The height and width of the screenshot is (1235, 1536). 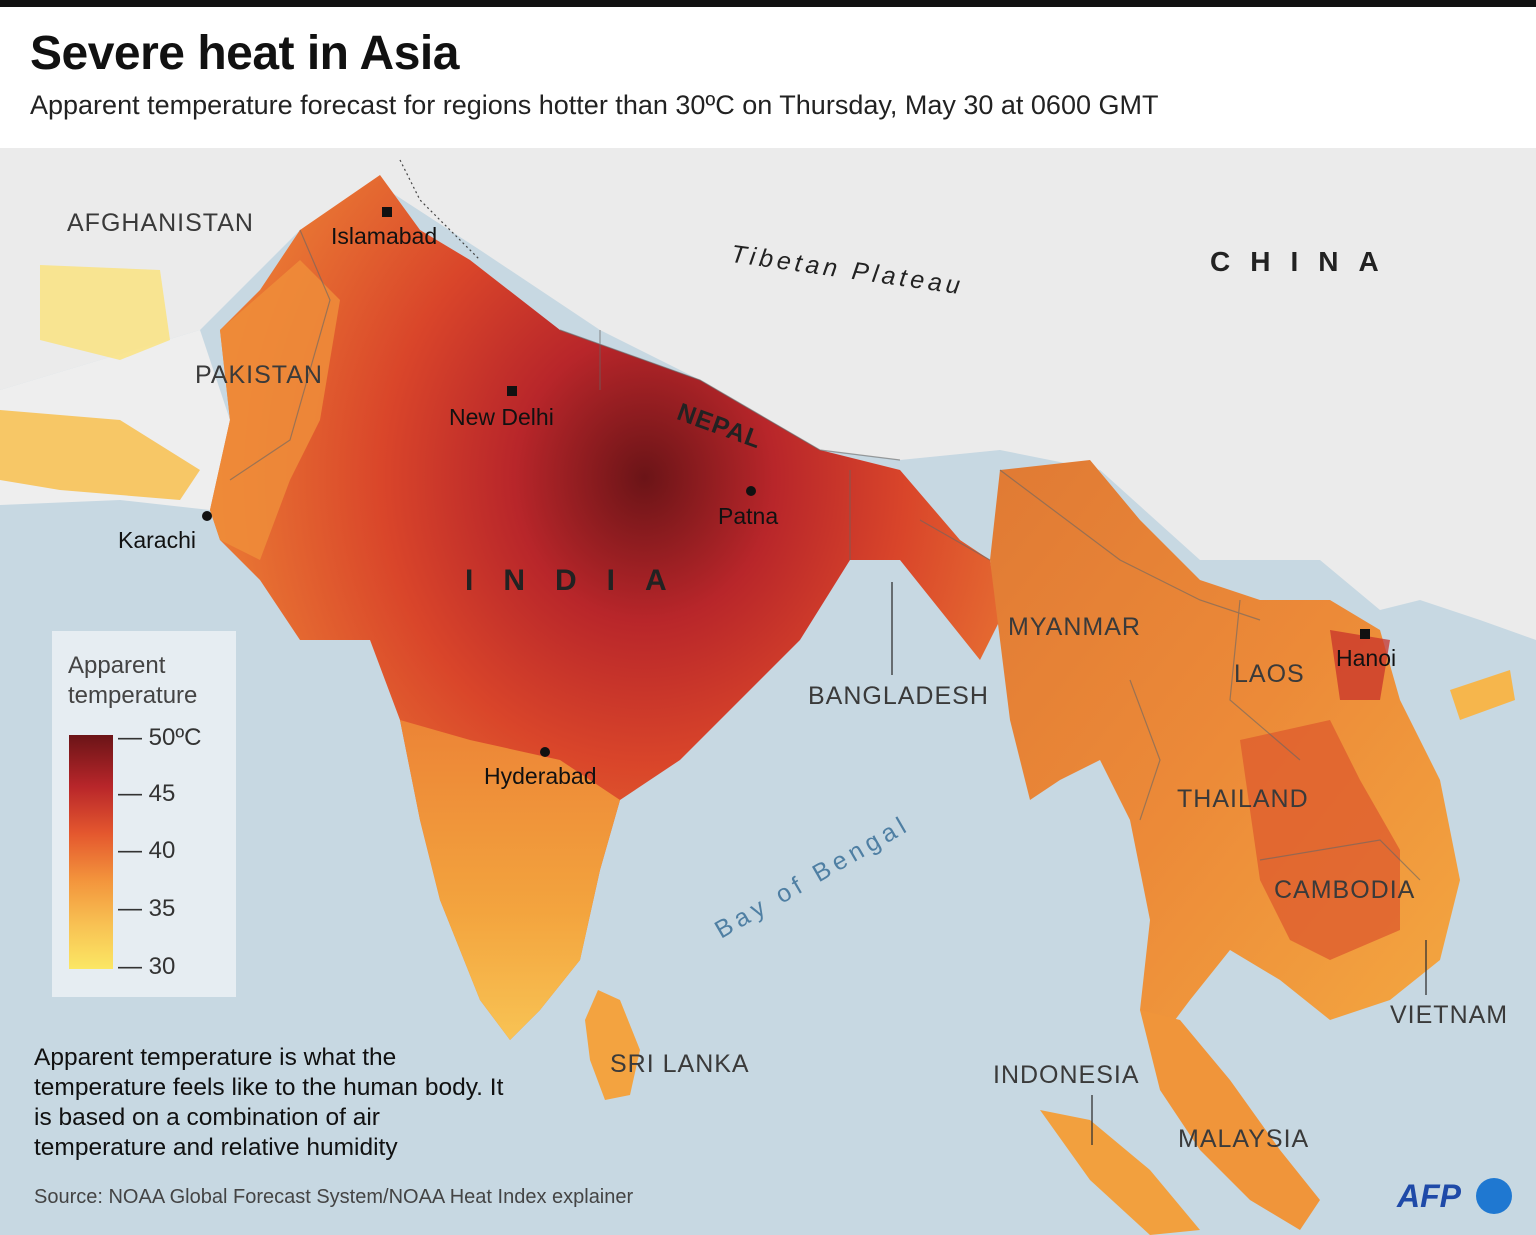 I want to click on label-hyderabad: Hyderabad, so click(x=540, y=776).